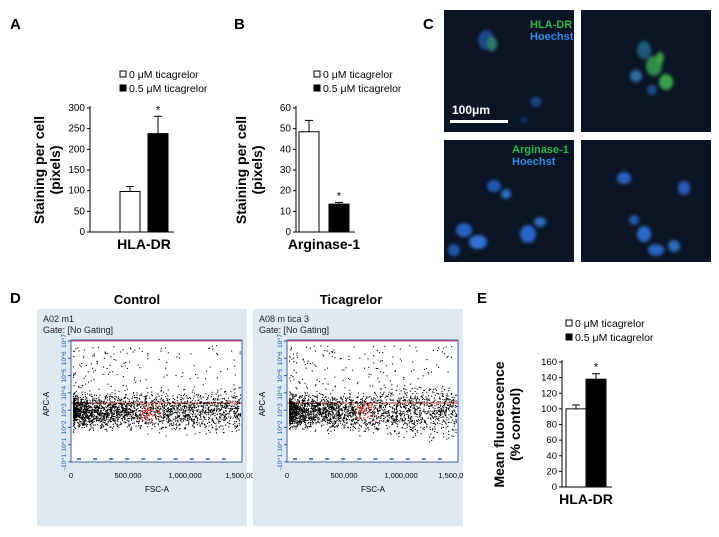  I want to click on y-axis-label: Mean fluorescence, so click(499, 424).